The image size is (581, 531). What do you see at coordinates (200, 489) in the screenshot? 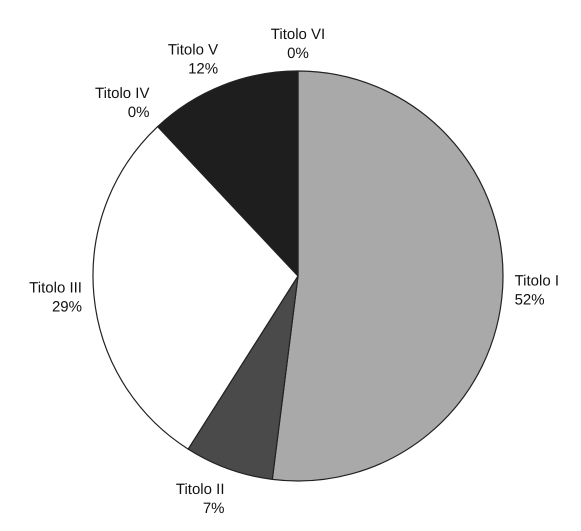
I see `slice-label: Titolo II` at bounding box center [200, 489].